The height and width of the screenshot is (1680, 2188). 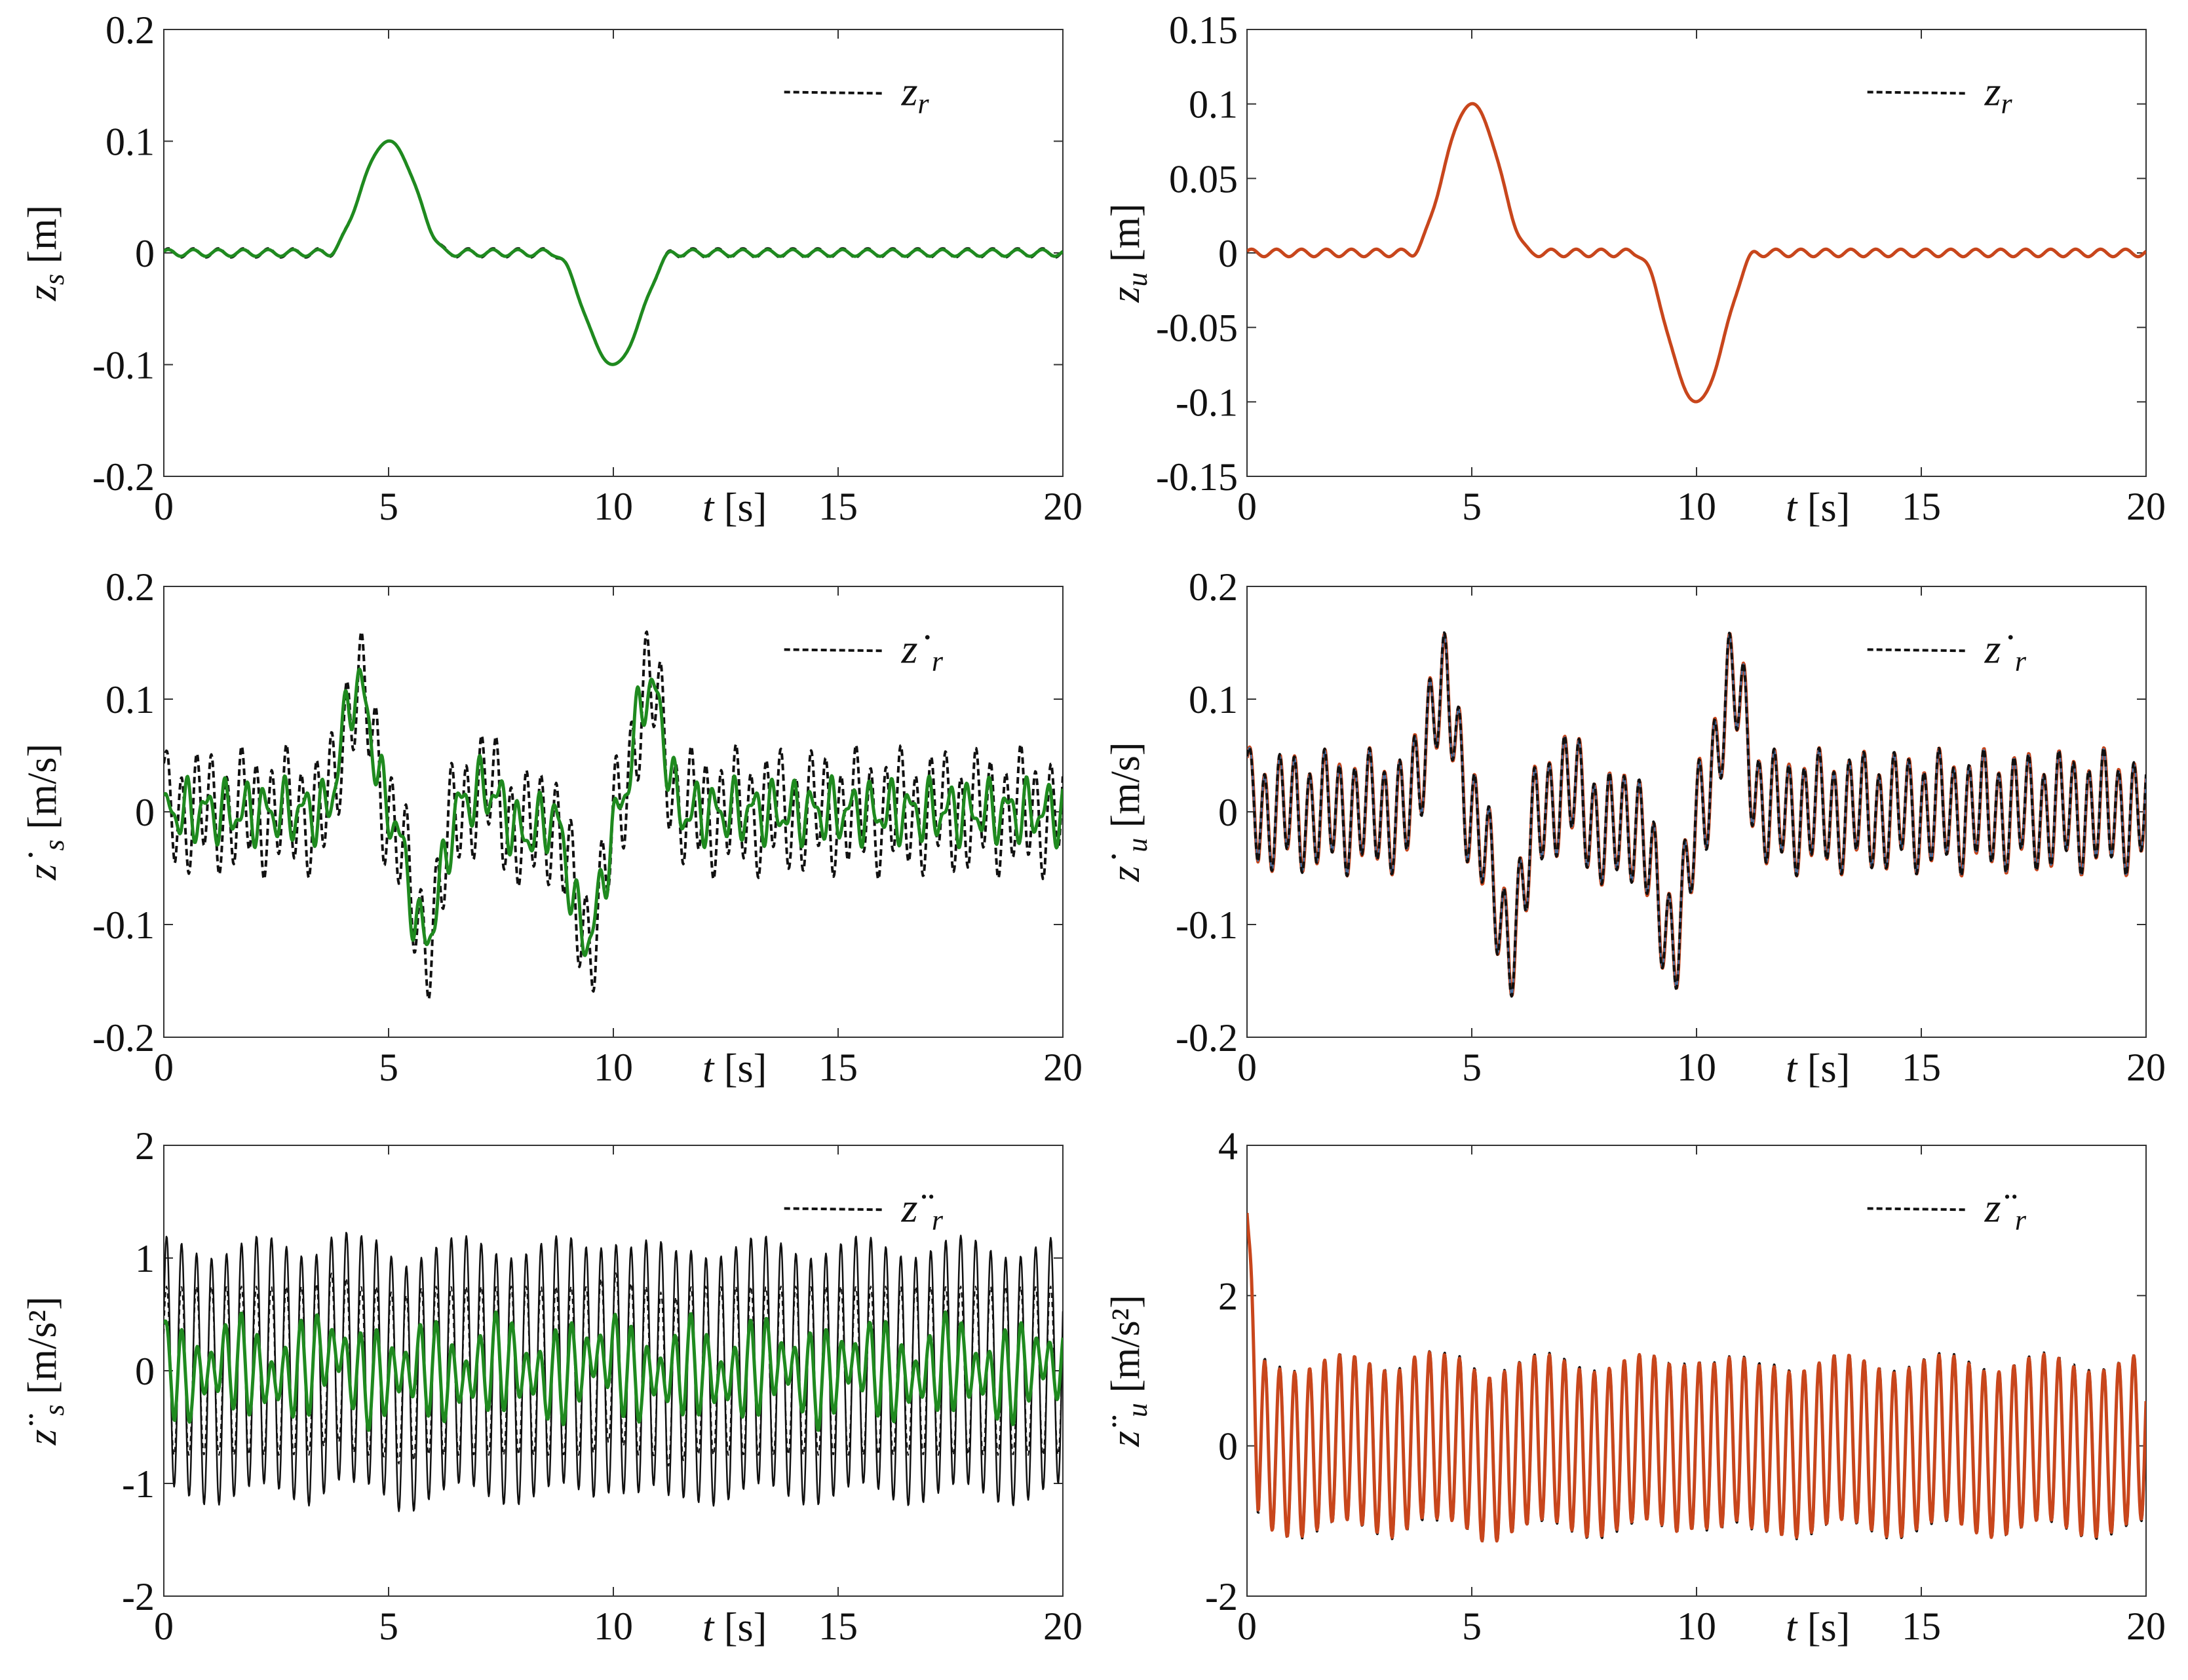 I want to click on y-axis-label: z˙u [m/s], so click(x=1128, y=812).